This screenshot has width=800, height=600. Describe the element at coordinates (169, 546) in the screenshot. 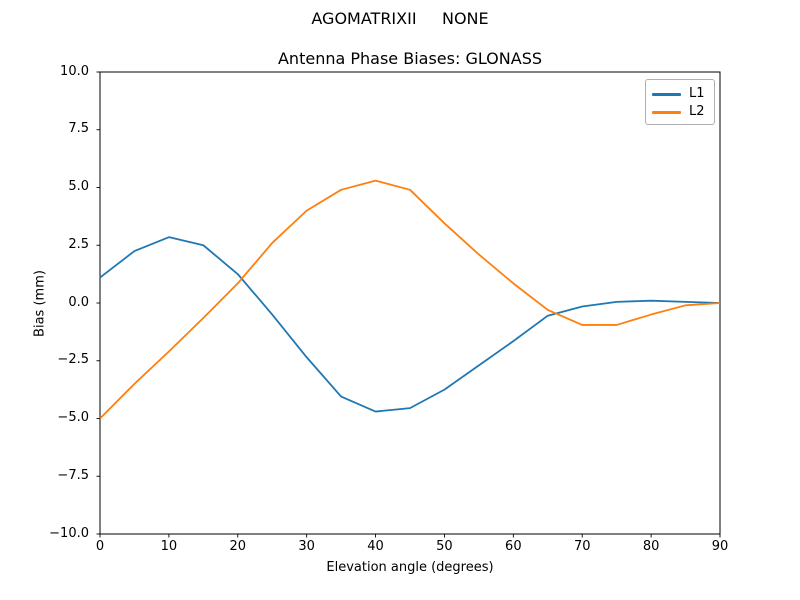

I see `x-tick-label: 10` at that location.